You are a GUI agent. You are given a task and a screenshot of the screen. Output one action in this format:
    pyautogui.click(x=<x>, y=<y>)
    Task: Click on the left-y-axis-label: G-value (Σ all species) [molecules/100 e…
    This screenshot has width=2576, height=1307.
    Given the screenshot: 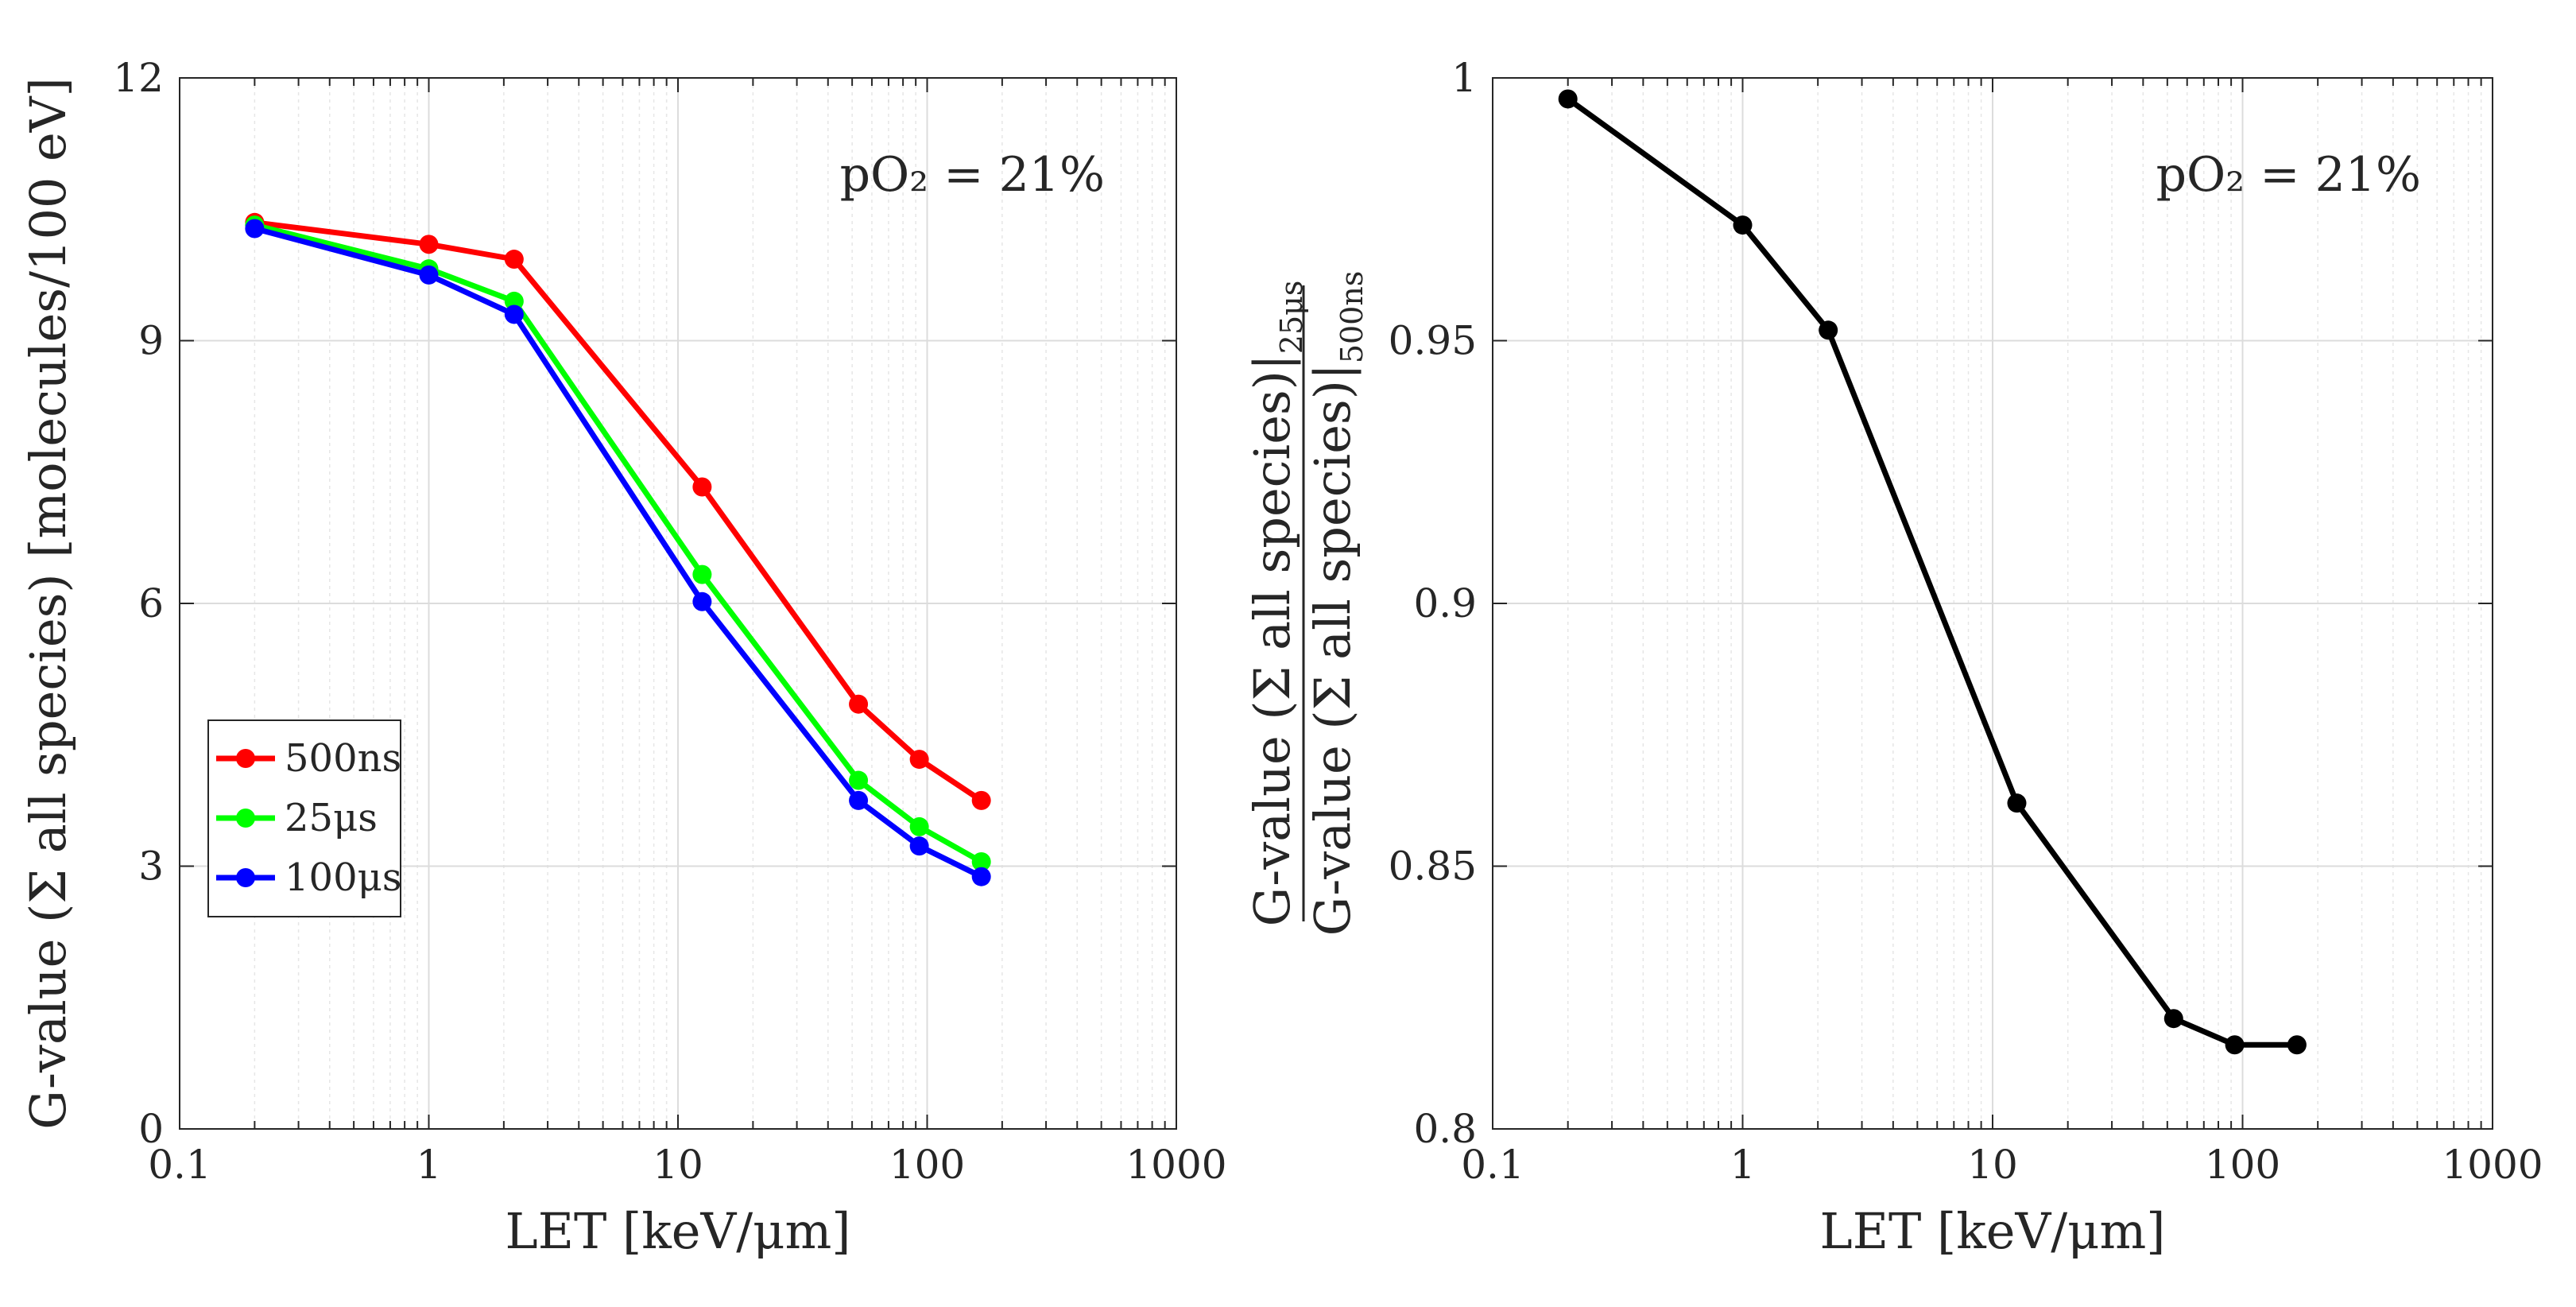 What is the action you would take?
    pyautogui.click(x=48, y=603)
    